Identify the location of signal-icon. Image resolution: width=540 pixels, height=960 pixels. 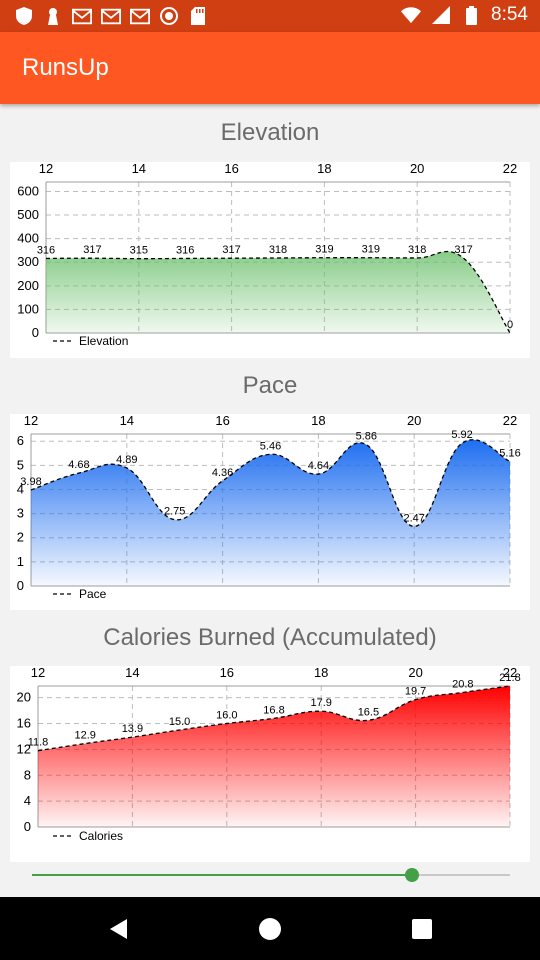
(441, 15).